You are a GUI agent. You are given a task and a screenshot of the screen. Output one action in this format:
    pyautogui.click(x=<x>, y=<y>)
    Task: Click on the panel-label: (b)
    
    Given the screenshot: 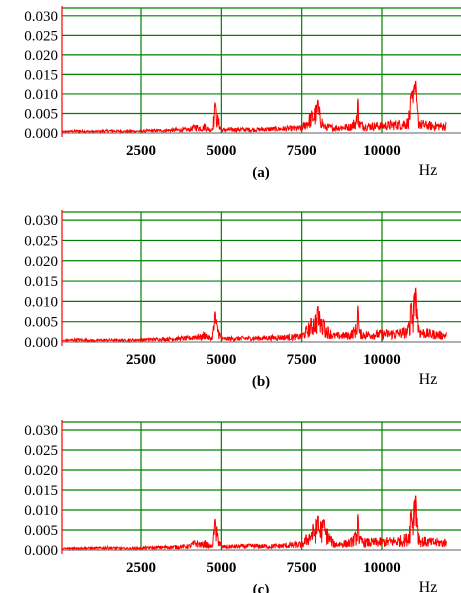 What is the action you would take?
    pyautogui.click(x=261, y=382)
    